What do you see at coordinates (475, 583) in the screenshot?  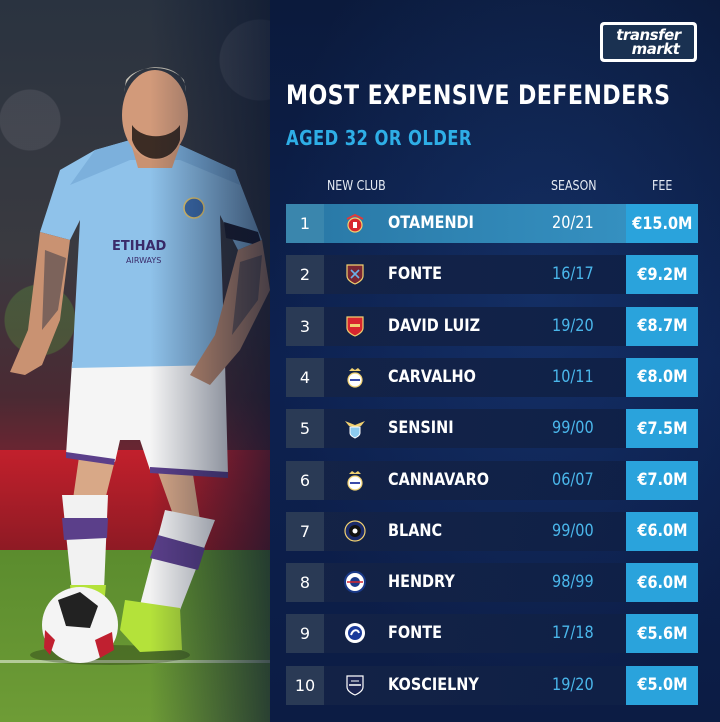 I see `row-body: HENDRY 98/99` at bounding box center [475, 583].